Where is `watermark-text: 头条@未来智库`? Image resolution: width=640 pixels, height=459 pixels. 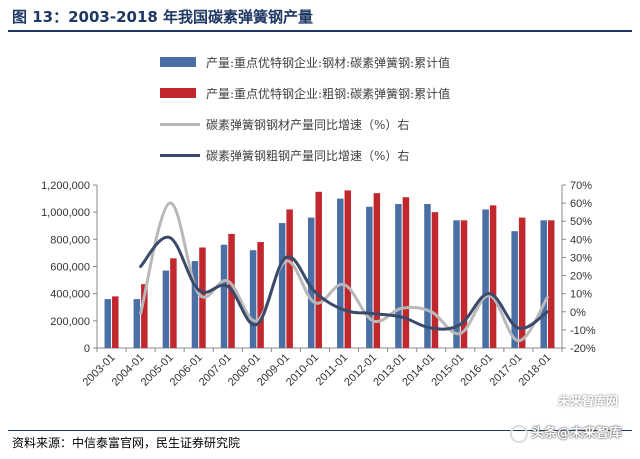
watermark-text: 头条@未来智库 is located at coordinates (576, 433).